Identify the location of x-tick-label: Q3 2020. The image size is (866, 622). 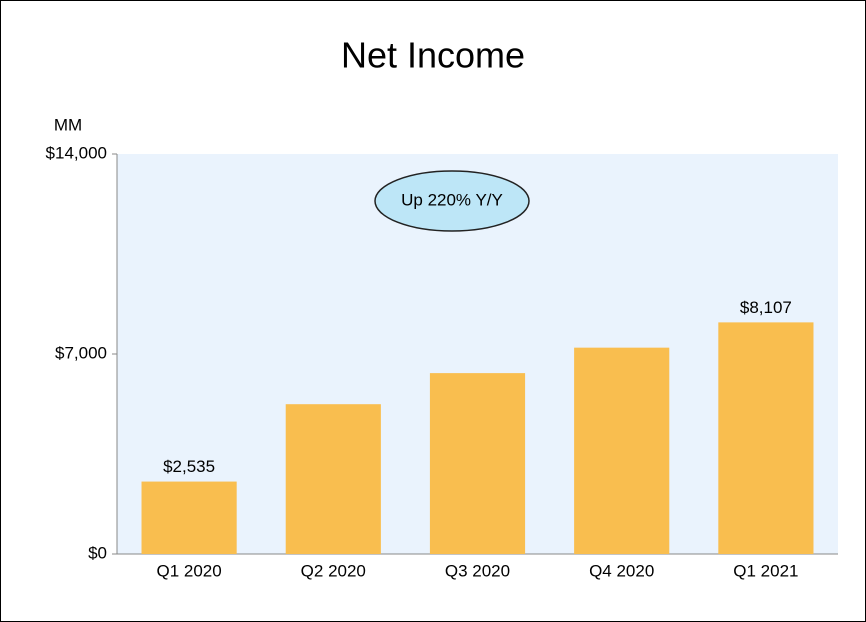
(477, 570).